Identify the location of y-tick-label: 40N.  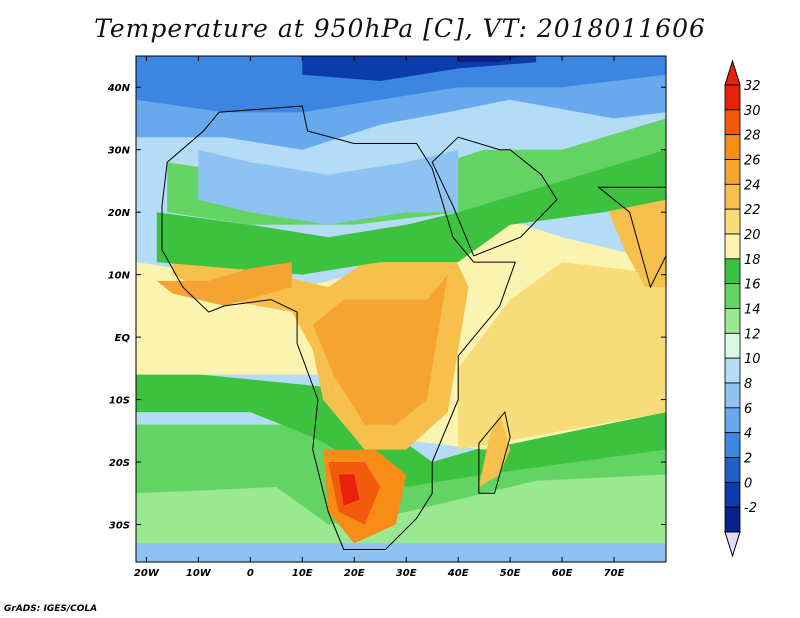
(119, 88).